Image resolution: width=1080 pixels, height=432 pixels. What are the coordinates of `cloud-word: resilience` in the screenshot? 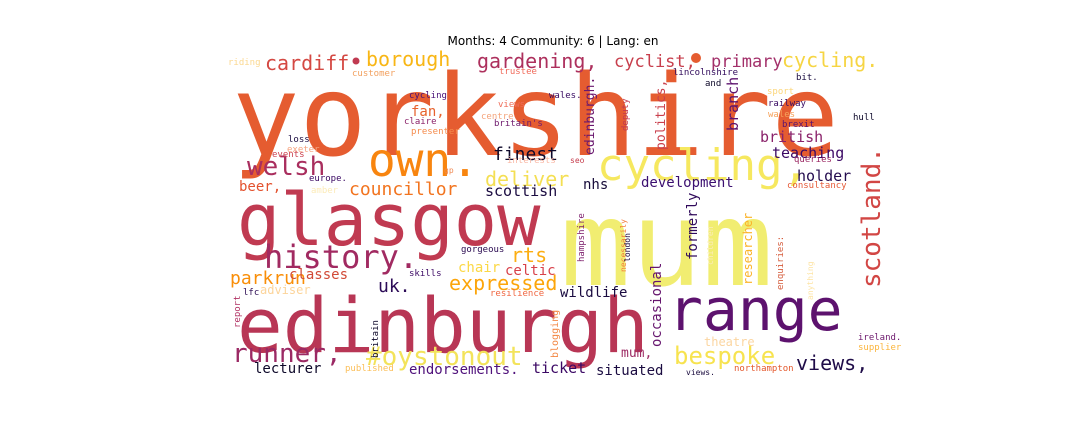 It's located at (517, 294).